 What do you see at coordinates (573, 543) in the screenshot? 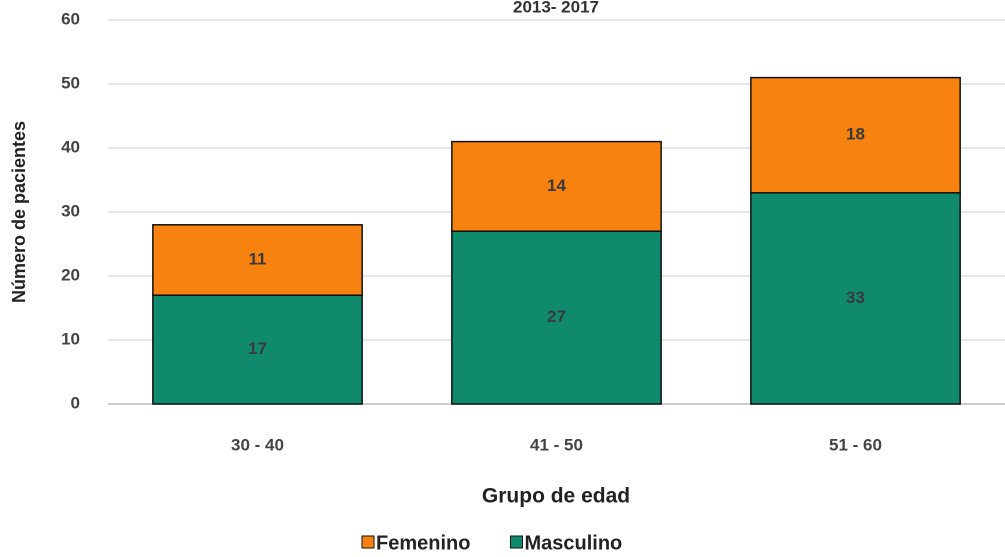
I see `legend-label: Masculino` at bounding box center [573, 543].